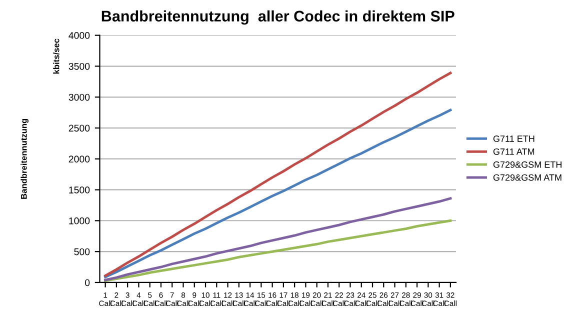  Describe the element at coordinates (278, 250) in the screenshot. I see `line-series` at that location.